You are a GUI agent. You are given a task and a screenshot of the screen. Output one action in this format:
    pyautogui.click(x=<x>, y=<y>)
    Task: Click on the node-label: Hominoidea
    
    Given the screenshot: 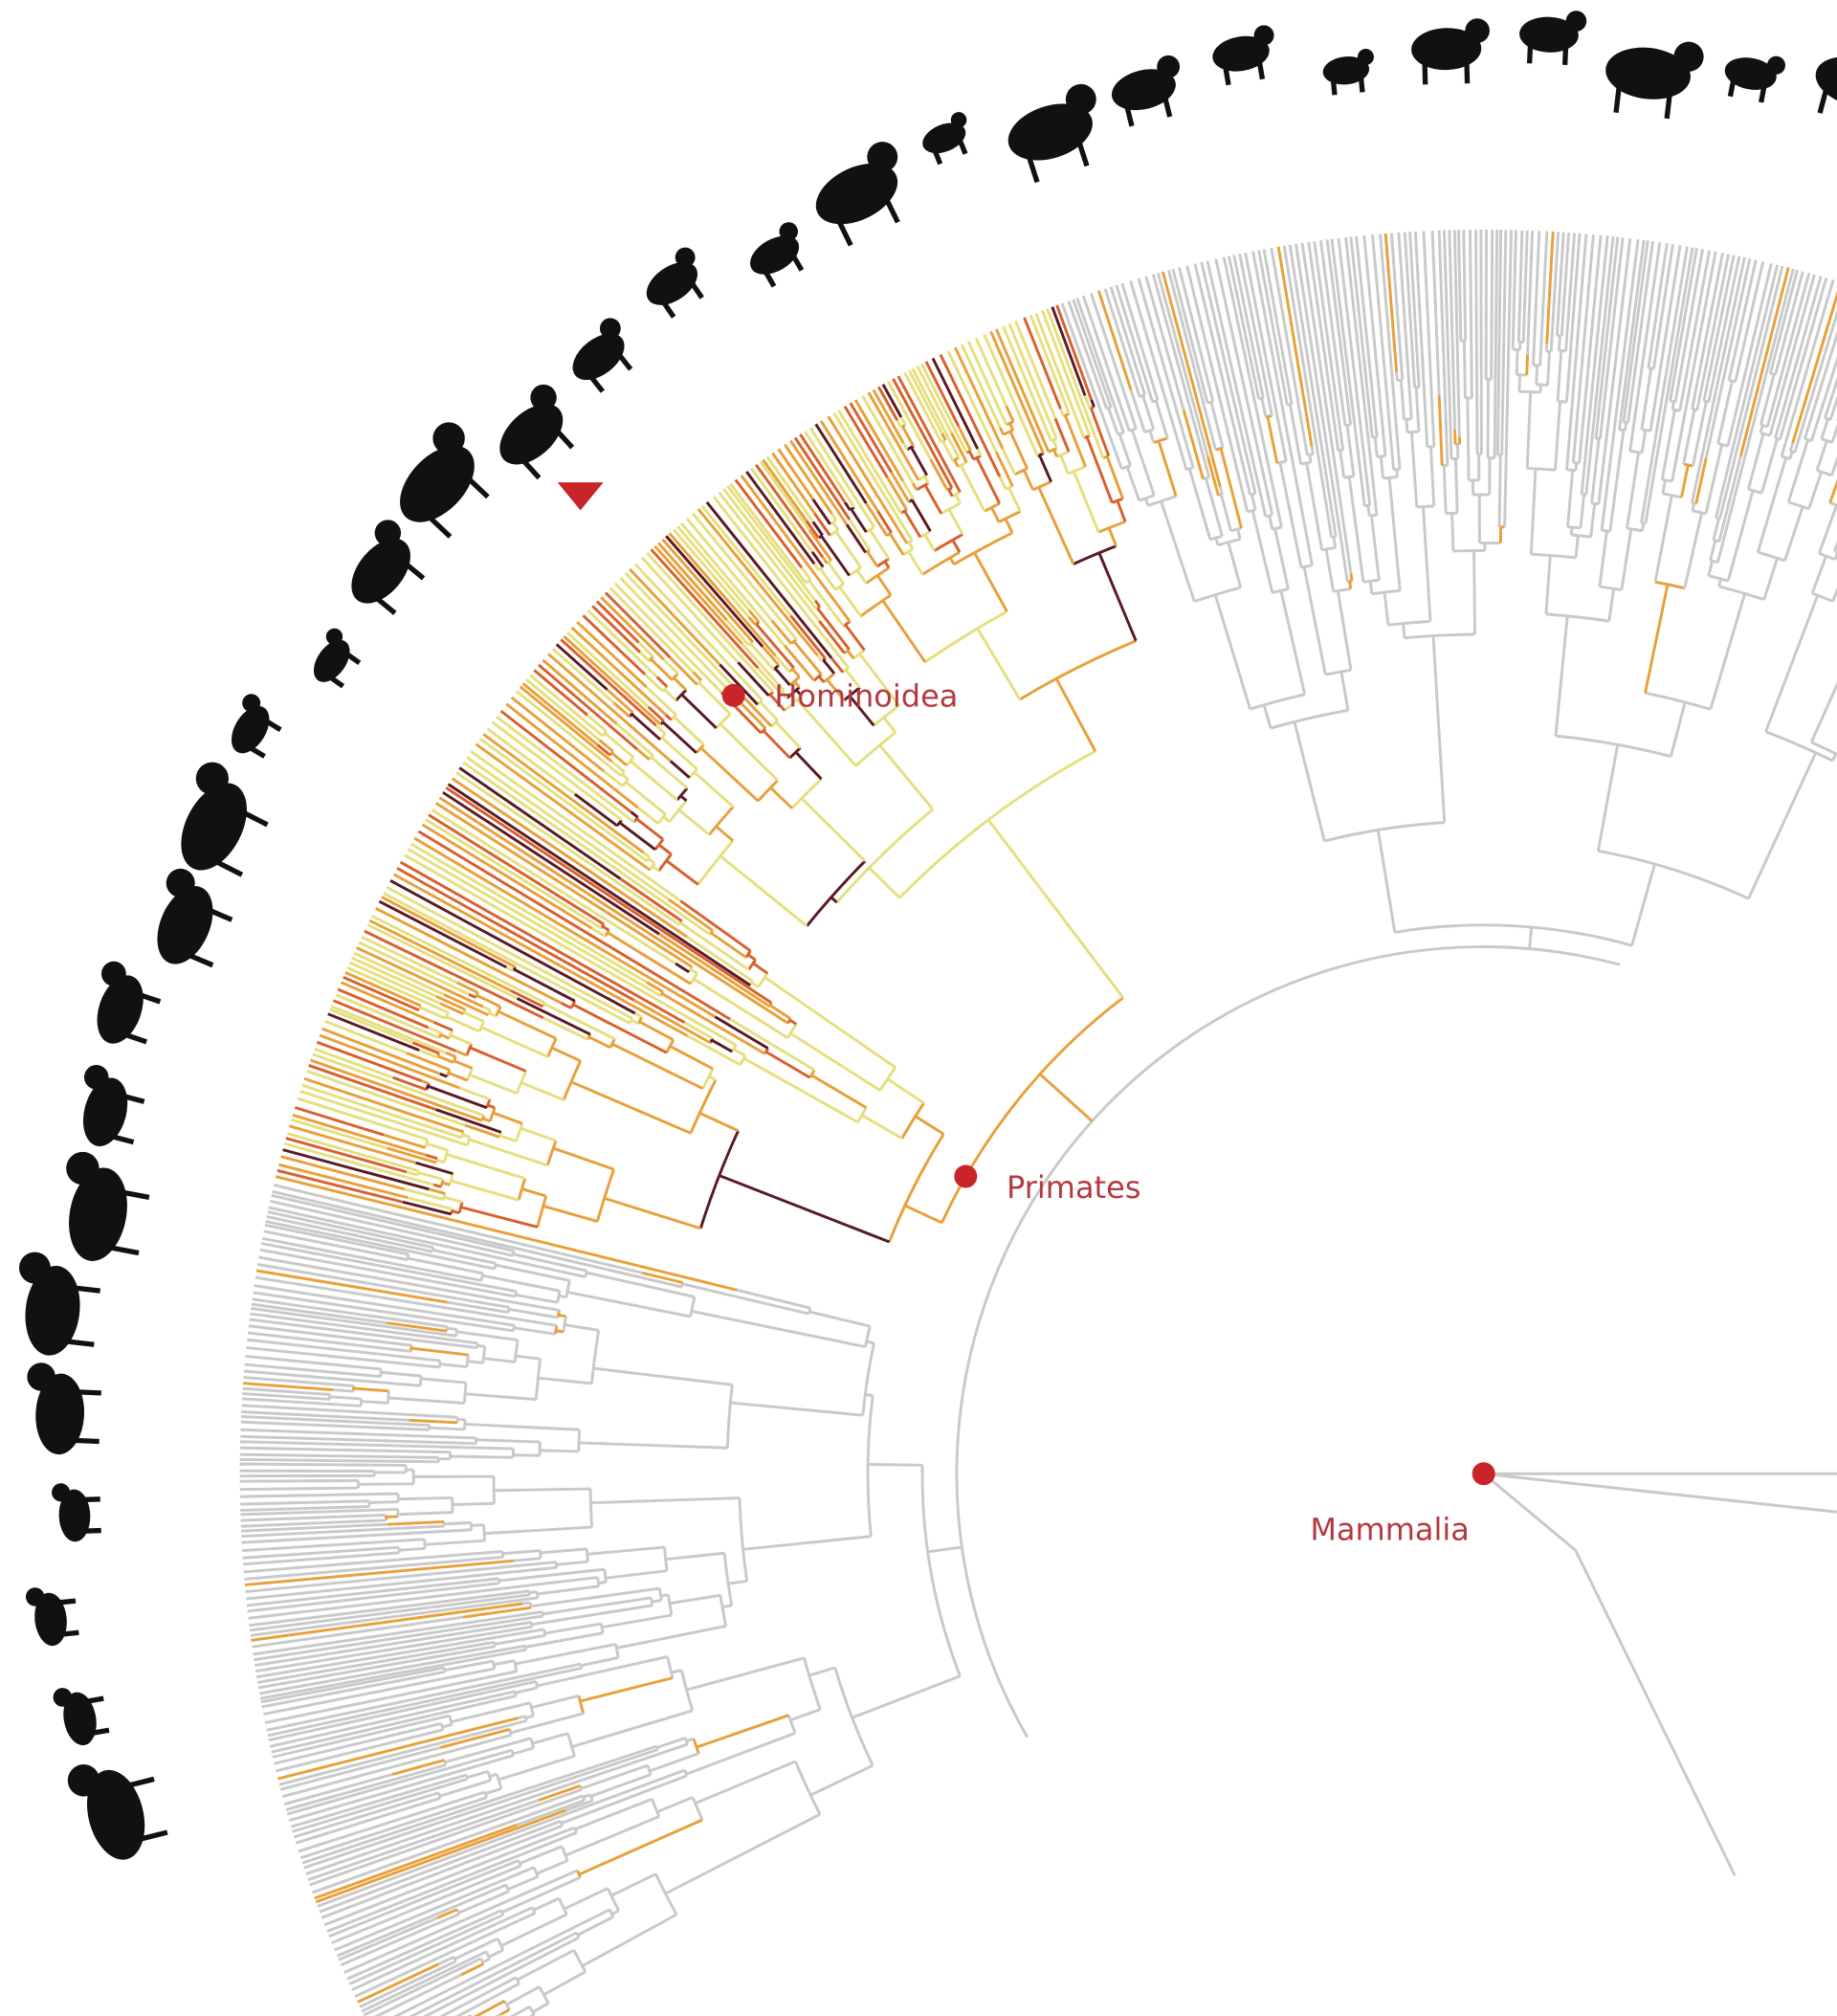 What is the action you would take?
    pyautogui.click(x=866, y=695)
    